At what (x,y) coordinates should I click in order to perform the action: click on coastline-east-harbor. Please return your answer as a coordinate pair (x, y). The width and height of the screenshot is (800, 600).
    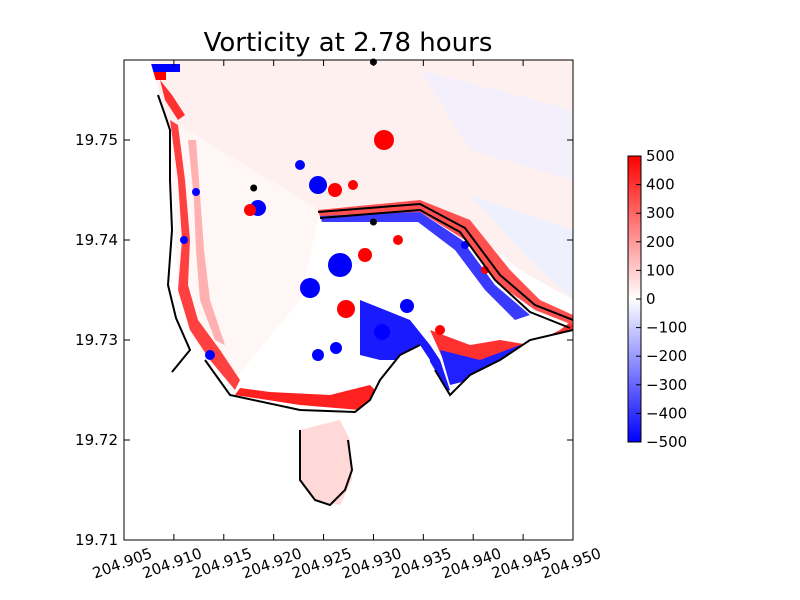
    Looking at the image, I should click on (503, 363).